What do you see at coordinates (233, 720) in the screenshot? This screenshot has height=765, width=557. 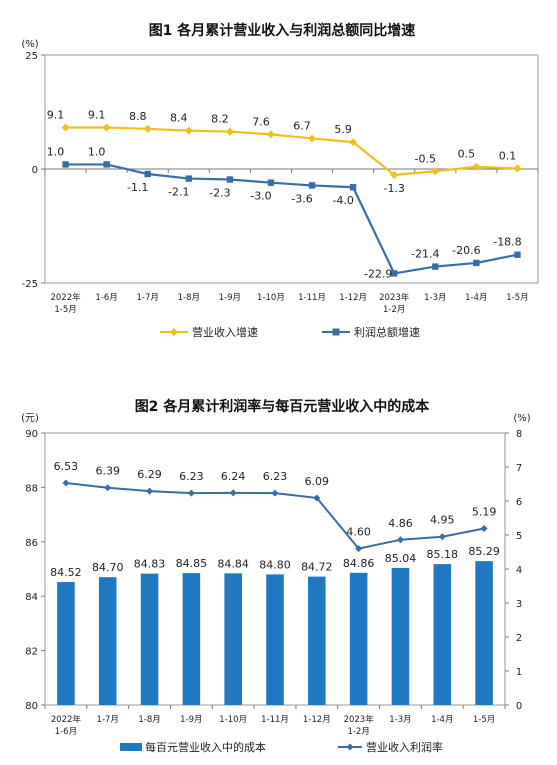 I see `chart-2-x-tick-label: 1-10月` at bounding box center [233, 720].